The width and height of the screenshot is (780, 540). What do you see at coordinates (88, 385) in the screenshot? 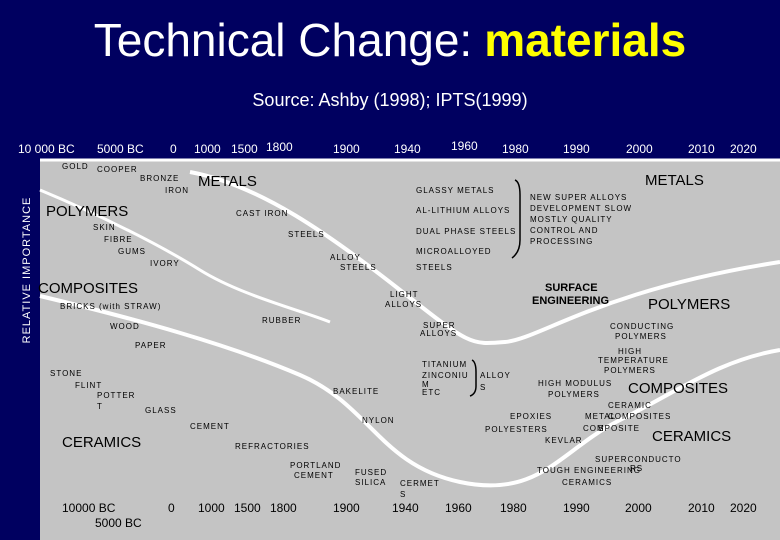
I see `annotation: FLINT` at bounding box center [88, 385].